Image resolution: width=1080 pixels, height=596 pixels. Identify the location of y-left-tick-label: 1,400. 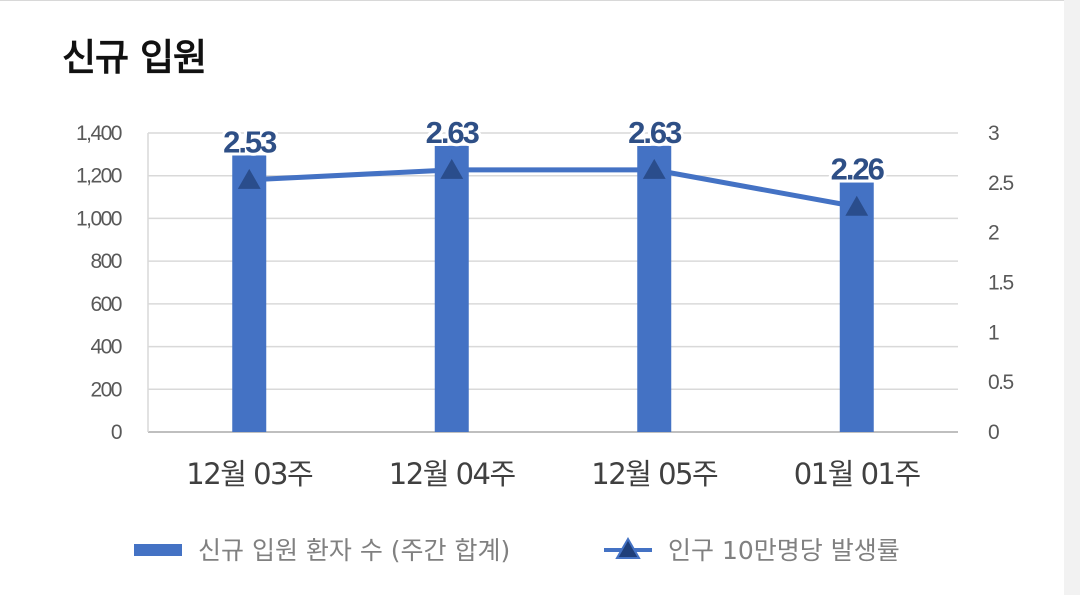
(99, 133).